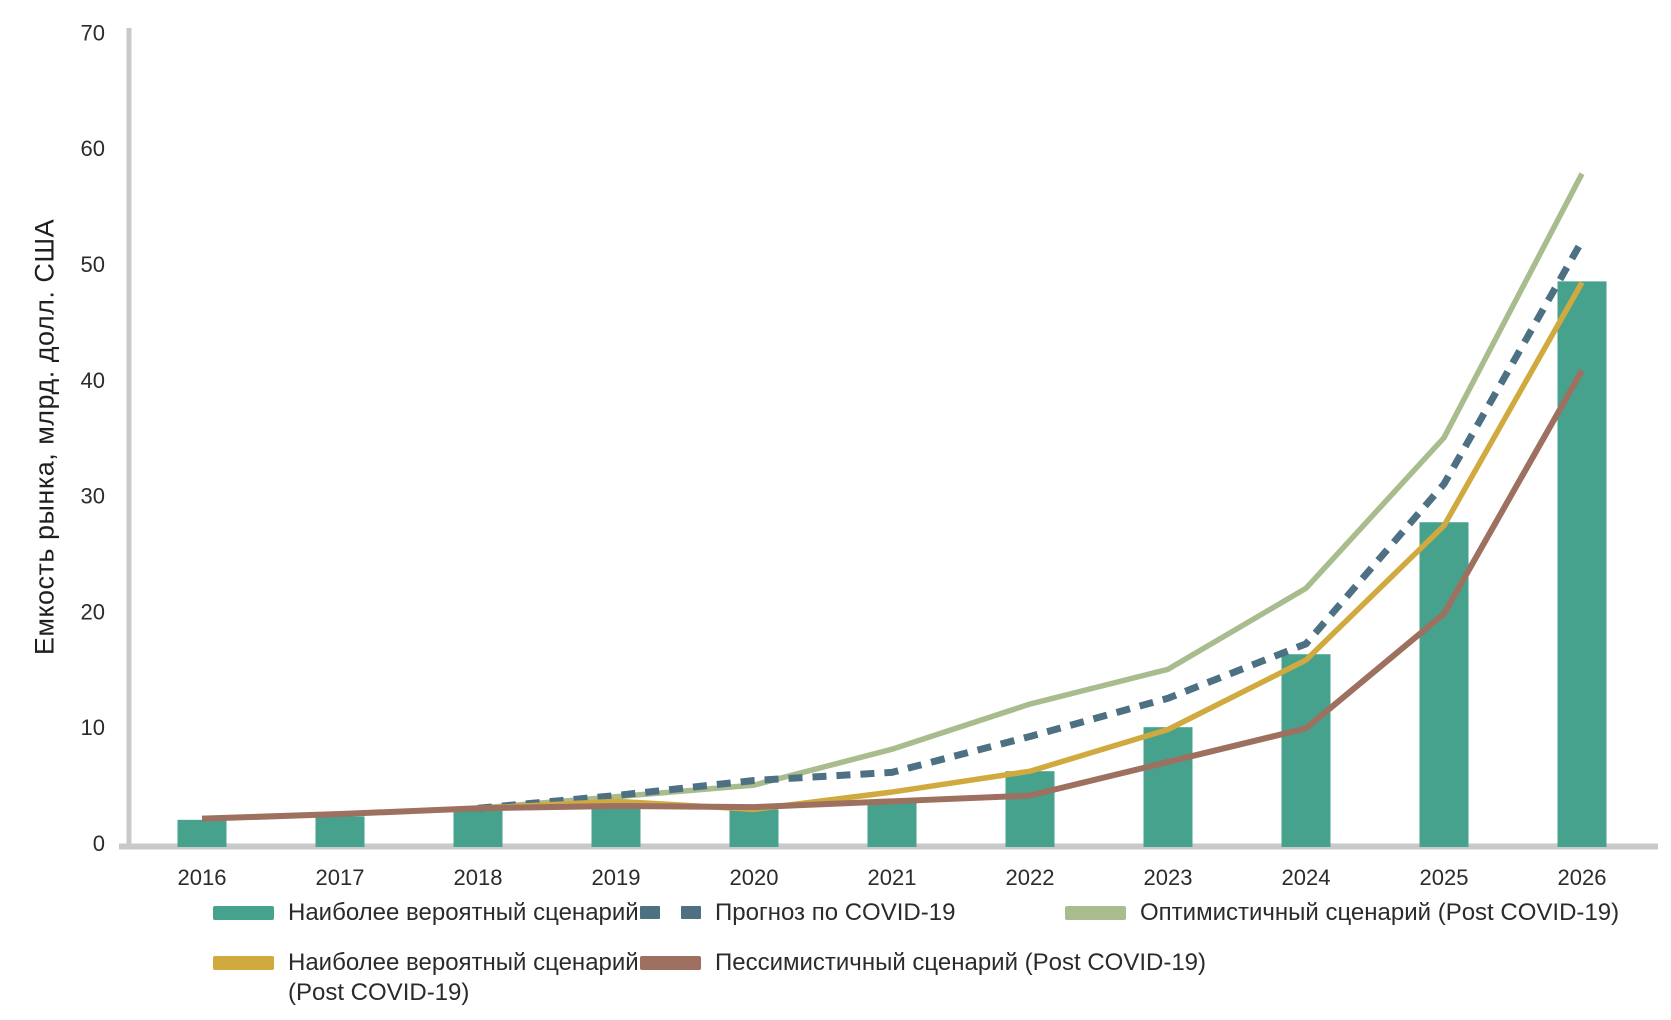  What do you see at coordinates (44, 437) in the screenshot?
I see `y-axis-title: Емкость рынка, млрд. долл. США` at bounding box center [44, 437].